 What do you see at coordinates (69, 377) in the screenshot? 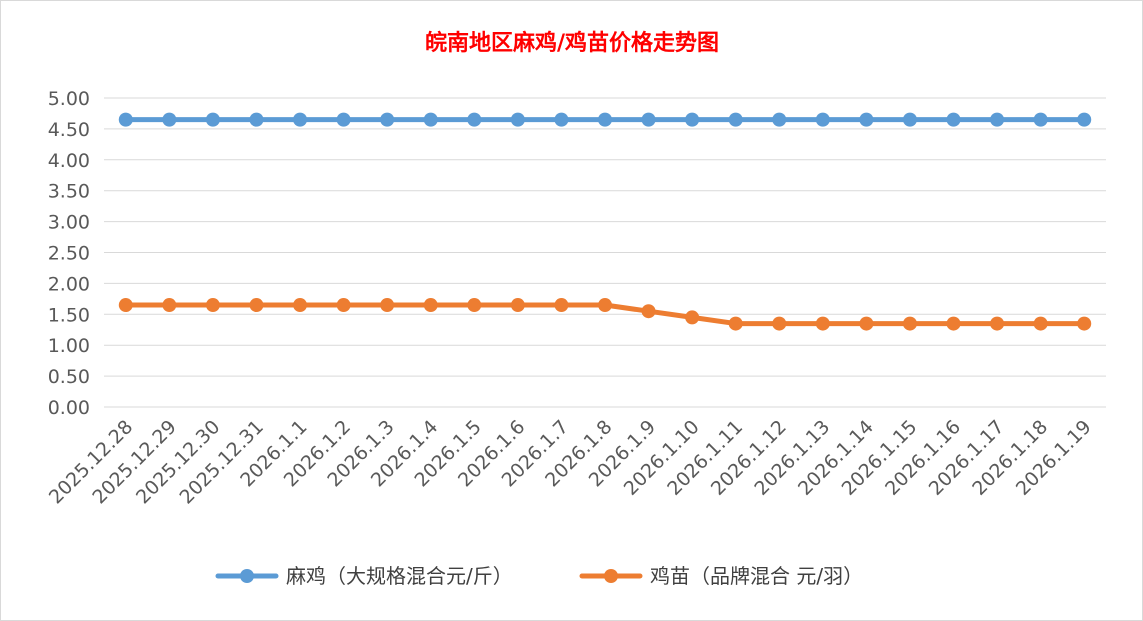
I see `y-tick-label: 0.50` at bounding box center [69, 377].